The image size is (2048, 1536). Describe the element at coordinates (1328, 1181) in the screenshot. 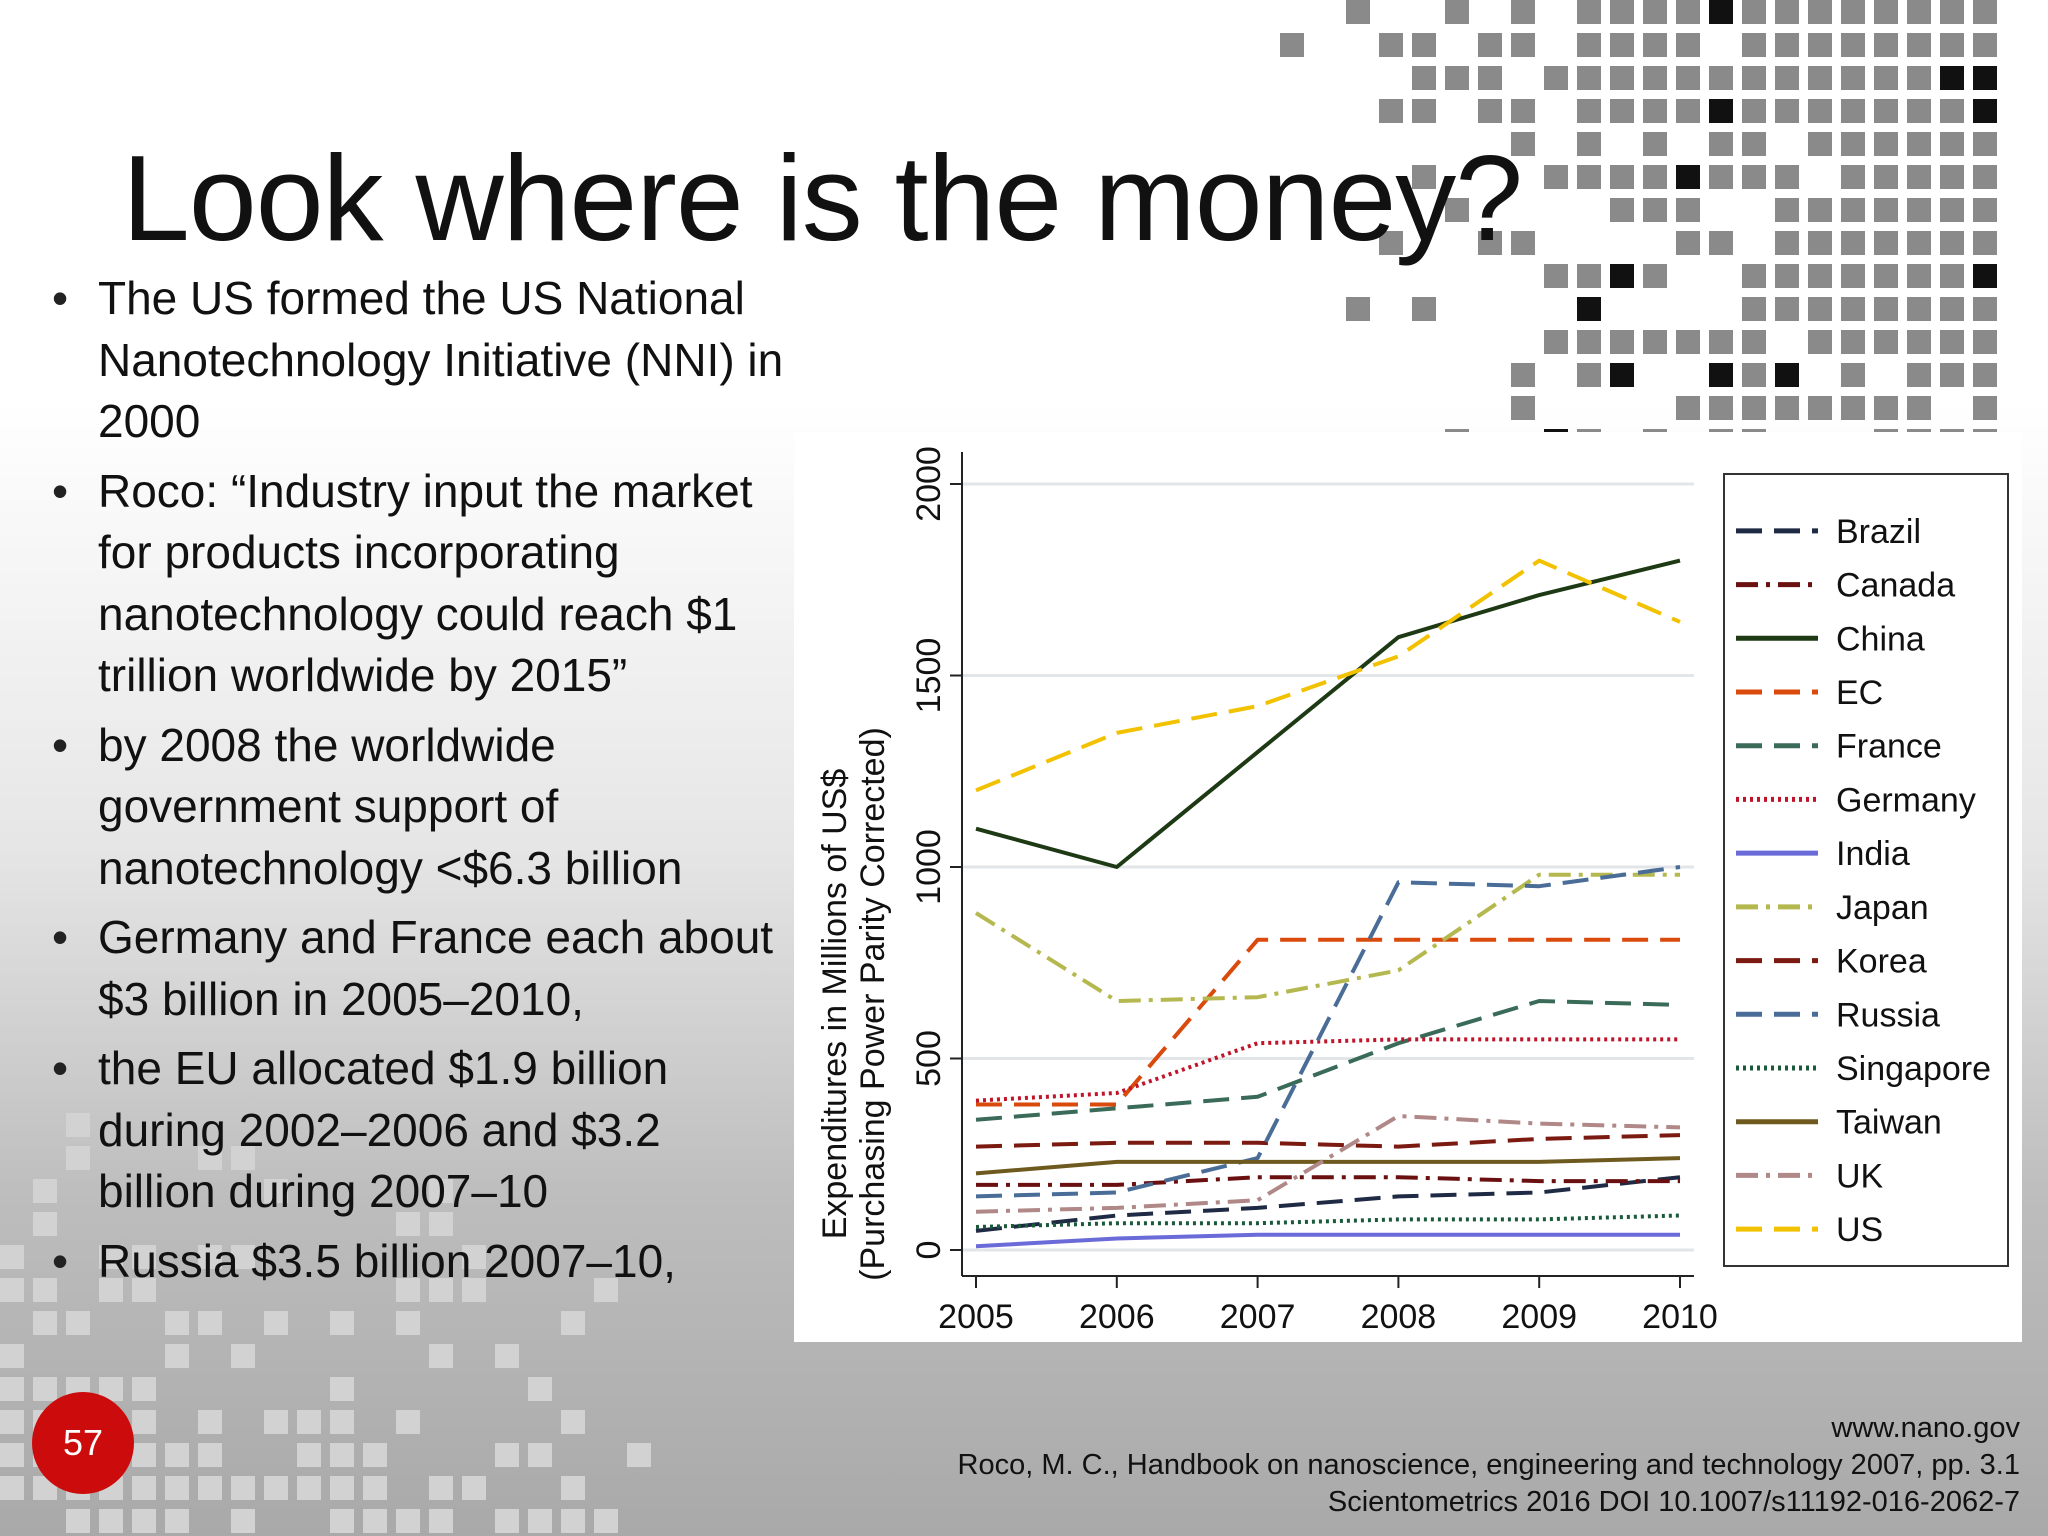

I see `series-line-canada` at that location.